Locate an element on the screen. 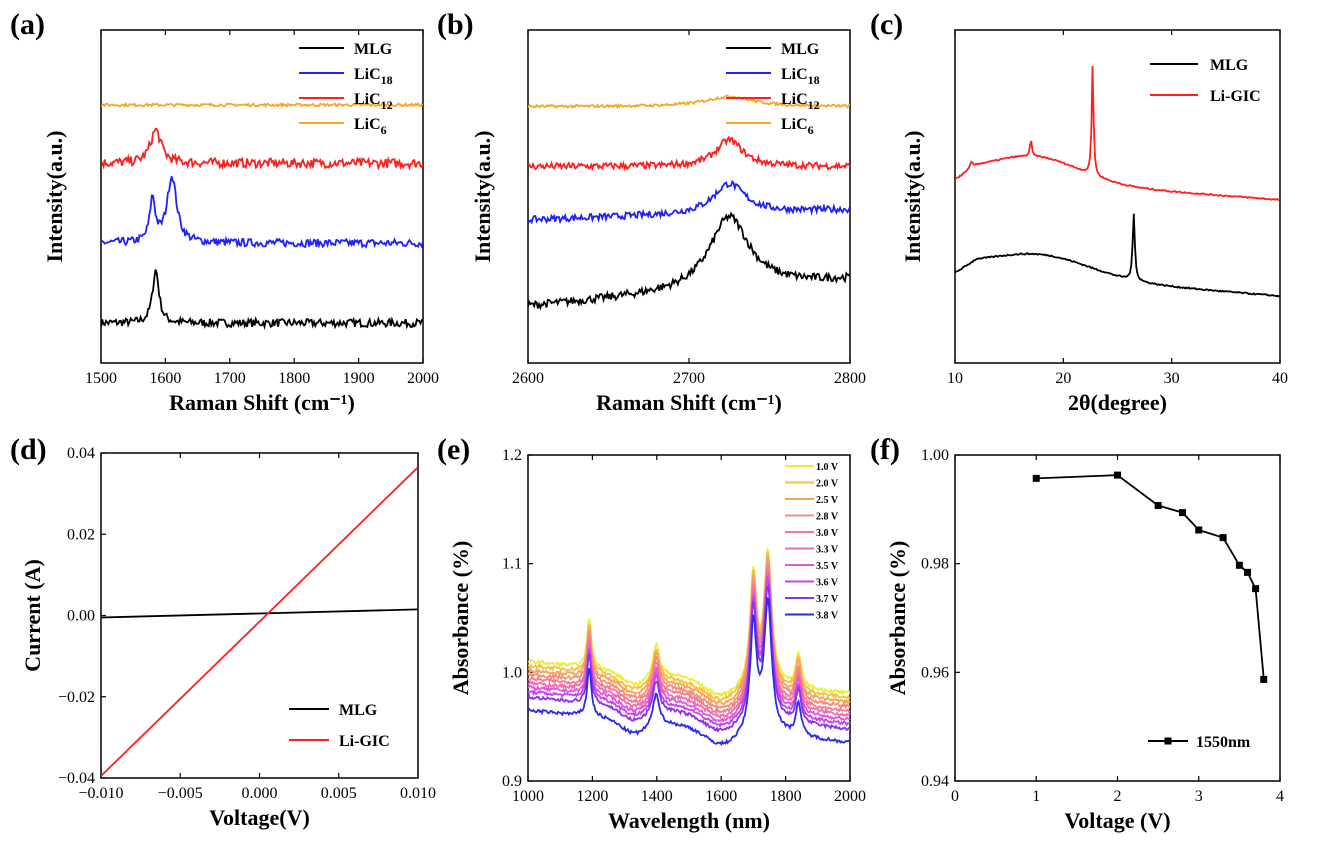 The image size is (1320, 859). legend-label: LiC12 is located at coordinates (373, 101).